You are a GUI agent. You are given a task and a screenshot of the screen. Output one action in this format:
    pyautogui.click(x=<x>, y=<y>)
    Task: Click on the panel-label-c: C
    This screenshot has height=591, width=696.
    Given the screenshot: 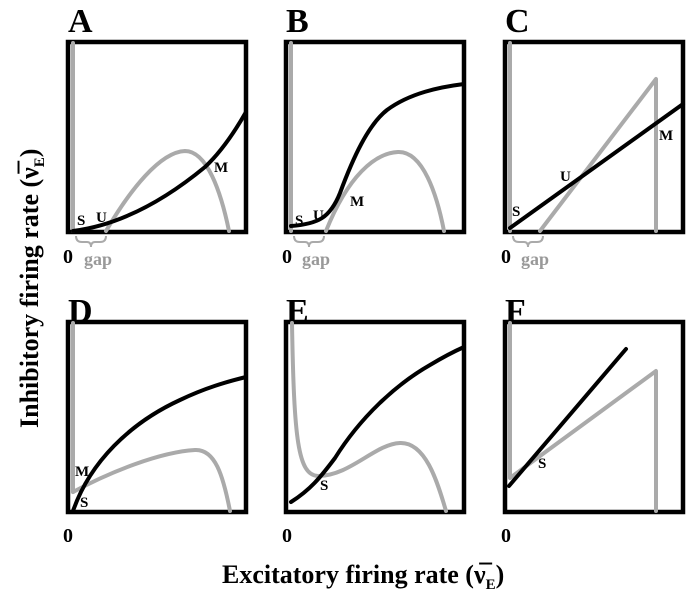 What is the action you would take?
    pyautogui.click(x=517, y=21)
    